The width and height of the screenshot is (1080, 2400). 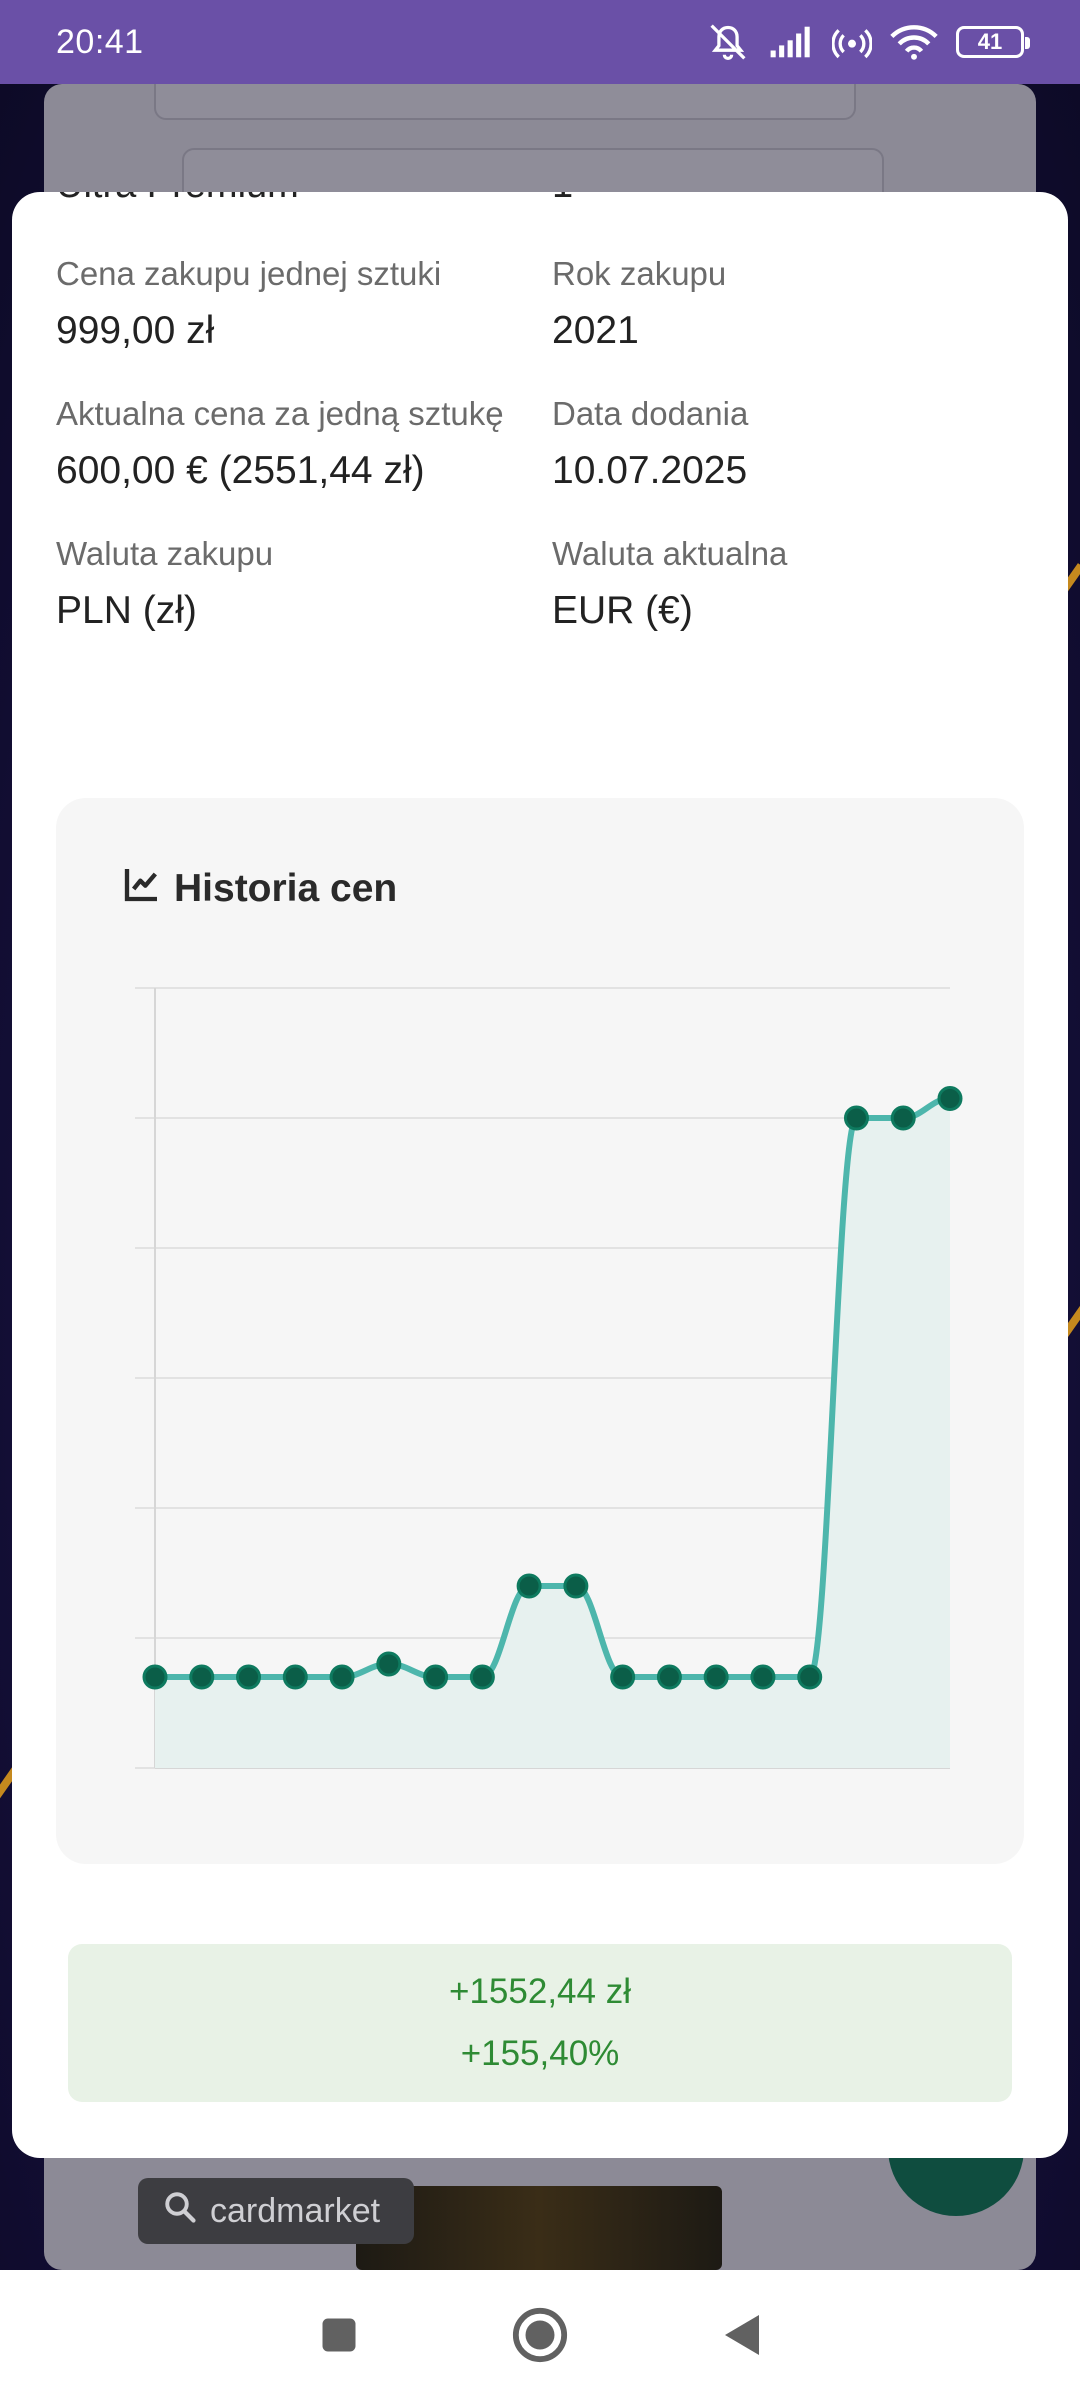 I want to click on profit-percent: +155,40%, so click(x=540, y=2053).